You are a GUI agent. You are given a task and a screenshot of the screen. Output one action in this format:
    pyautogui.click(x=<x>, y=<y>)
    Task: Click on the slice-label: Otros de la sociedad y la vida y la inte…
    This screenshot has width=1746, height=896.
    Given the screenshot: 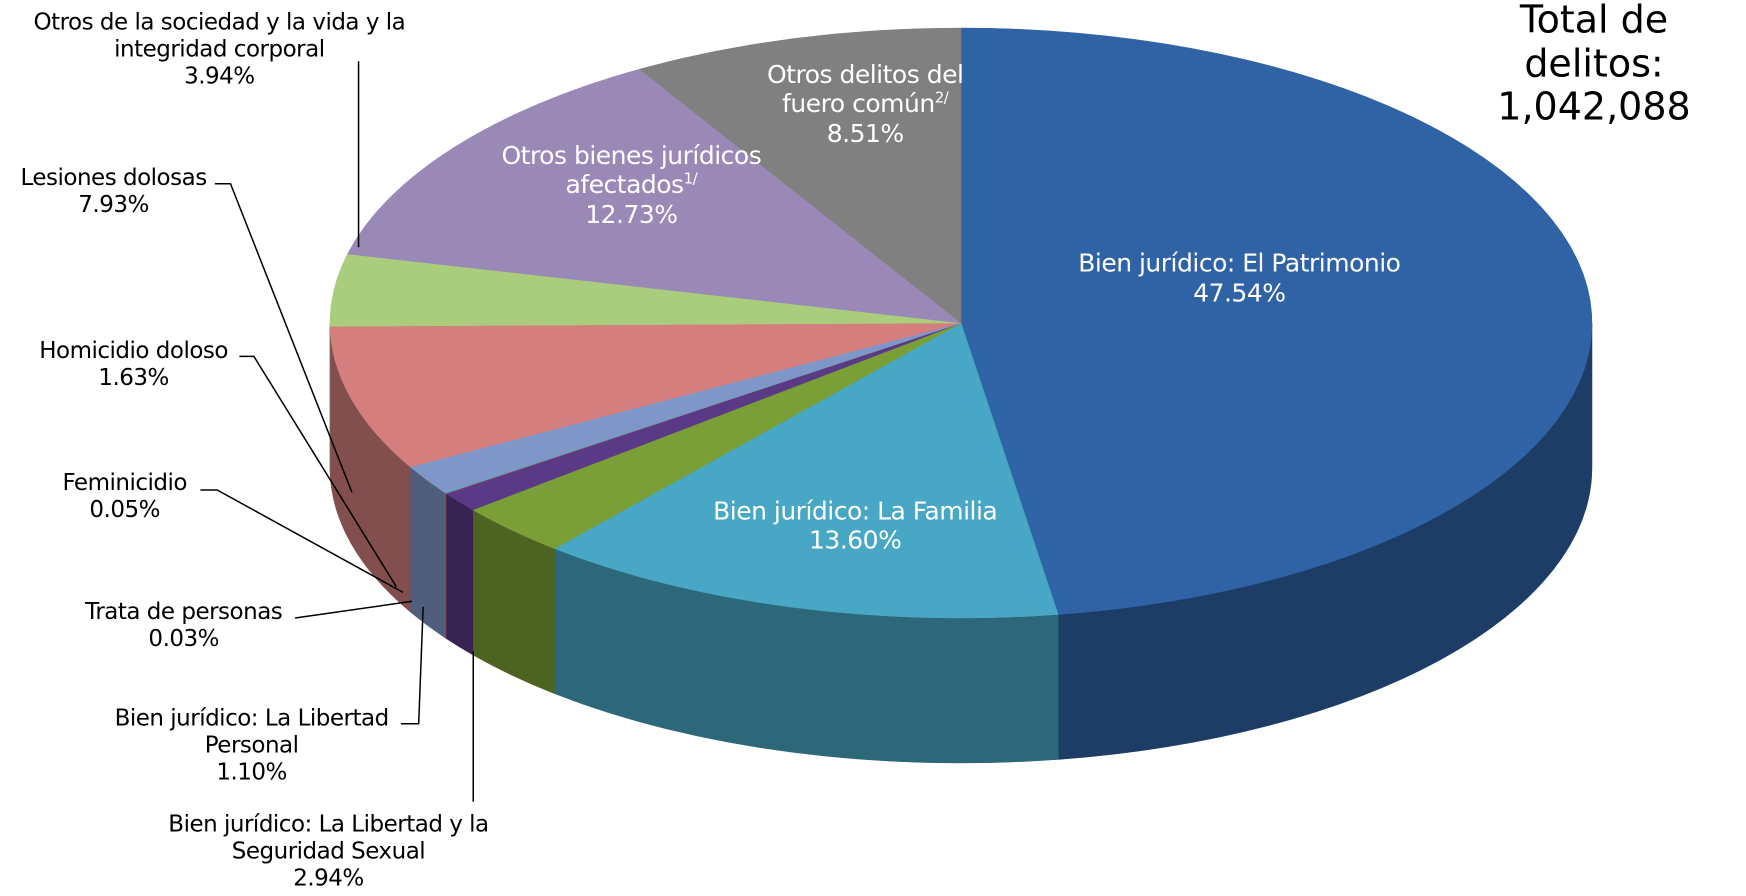 What is the action you would take?
    pyautogui.click(x=219, y=49)
    